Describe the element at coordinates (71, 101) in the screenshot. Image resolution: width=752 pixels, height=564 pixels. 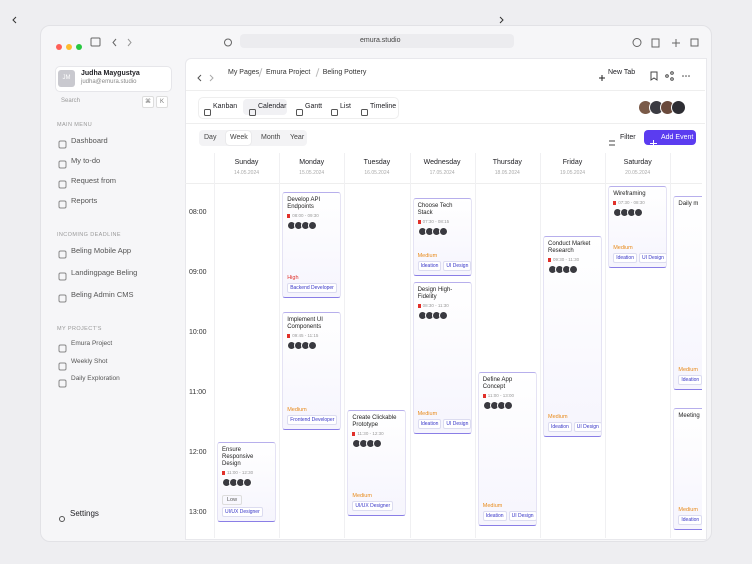
I see `search: Search` at that location.